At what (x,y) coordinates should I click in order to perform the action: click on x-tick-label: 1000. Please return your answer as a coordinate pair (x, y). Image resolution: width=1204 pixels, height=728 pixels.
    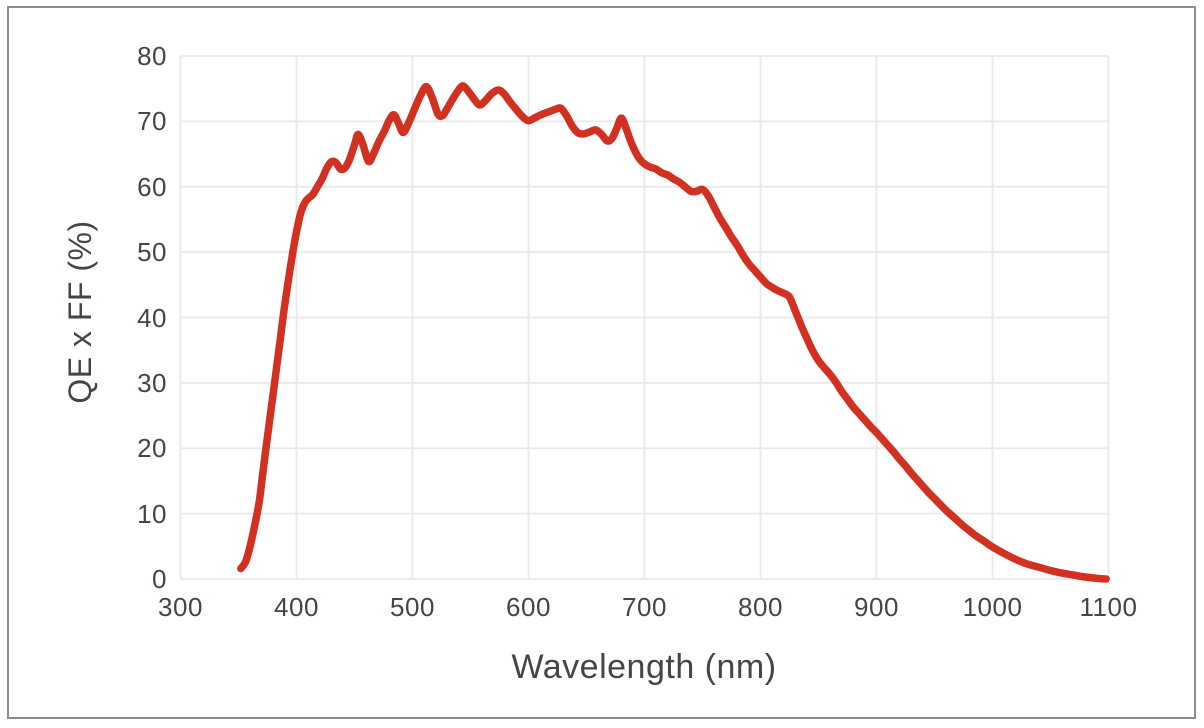
    Looking at the image, I should click on (992, 607).